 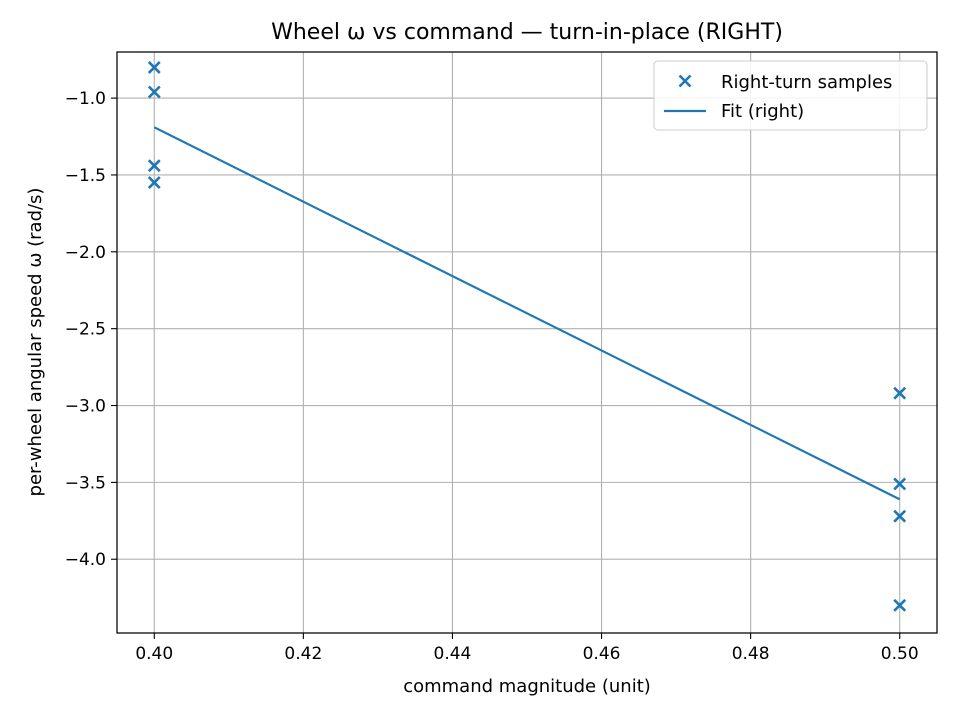 What do you see at coordinates (154, 654) in the screenshot?
I see `x-tick-label: 0.40` at bounding box center [154, 654].